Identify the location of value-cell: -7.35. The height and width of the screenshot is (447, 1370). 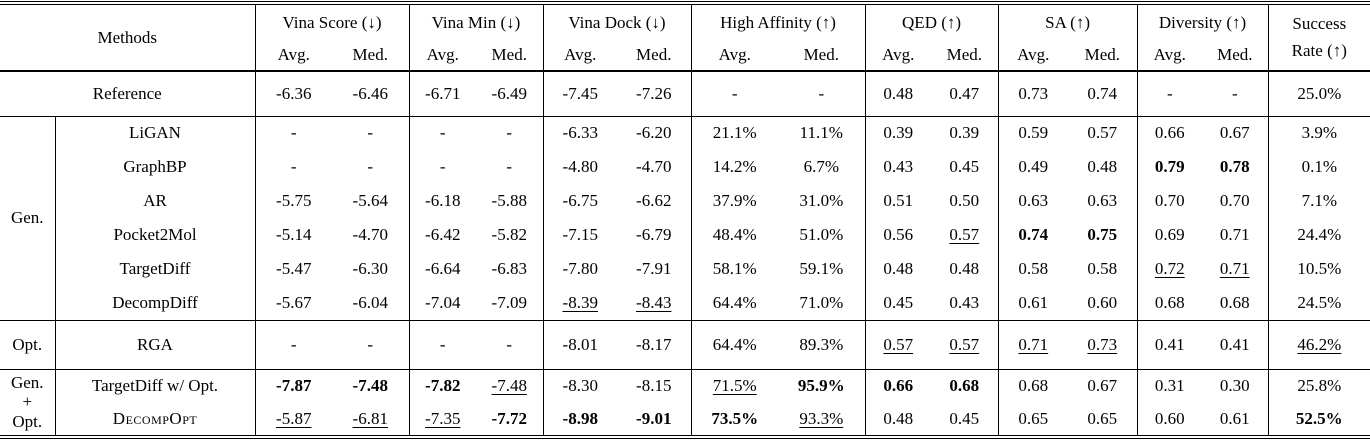
(442, 420).